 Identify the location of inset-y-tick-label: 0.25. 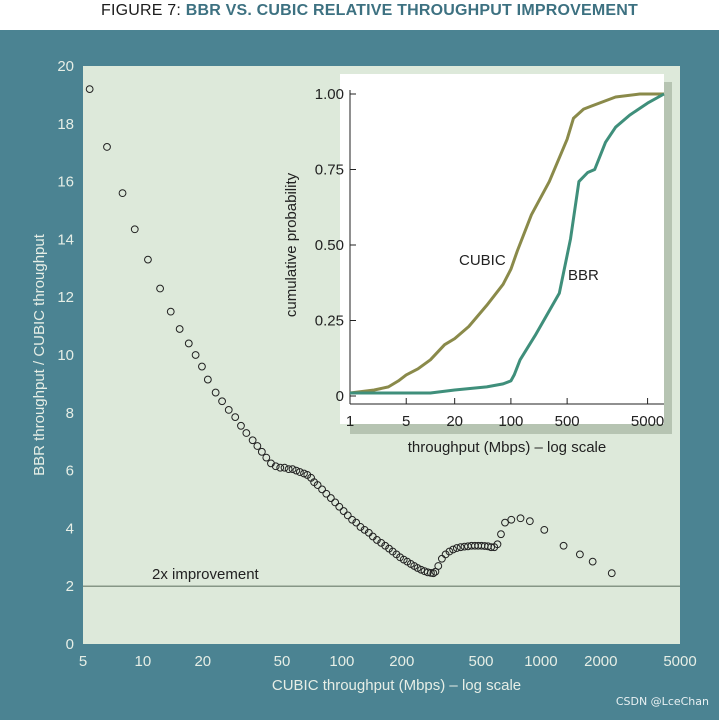
(329, 321).